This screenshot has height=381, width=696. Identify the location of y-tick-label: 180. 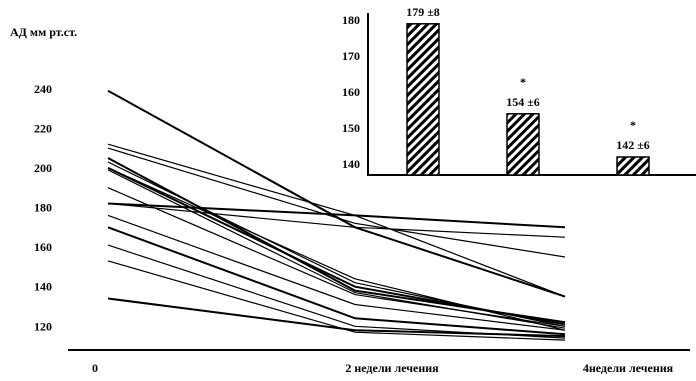
(43, 208).